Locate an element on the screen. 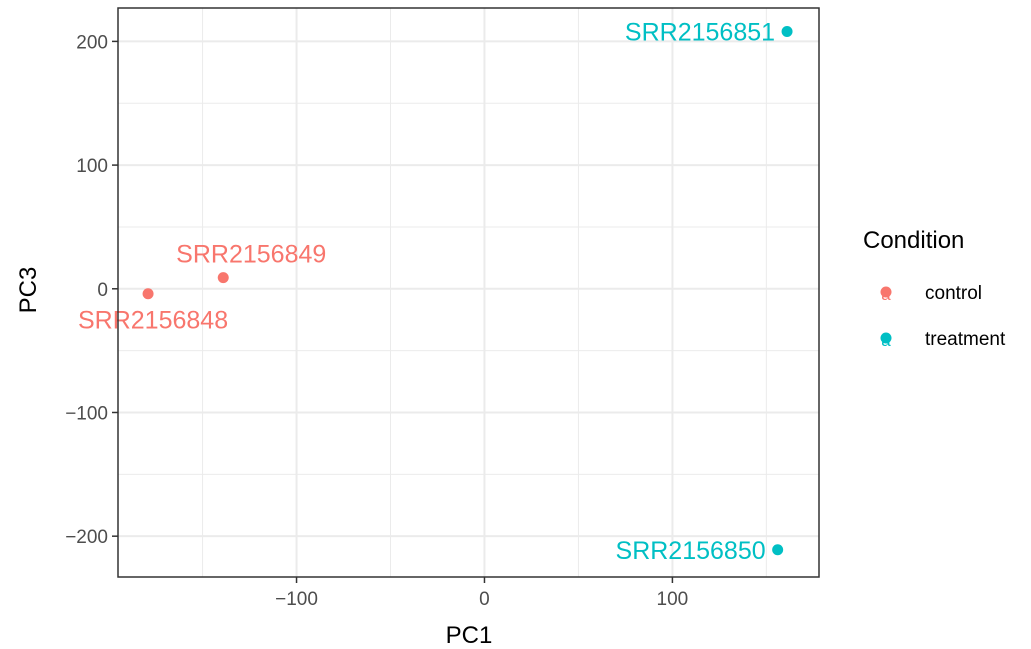 Image resolution: width=1031 pixels, height=649 pixels. legend-title: Condition is located at coordinates (913, 240).